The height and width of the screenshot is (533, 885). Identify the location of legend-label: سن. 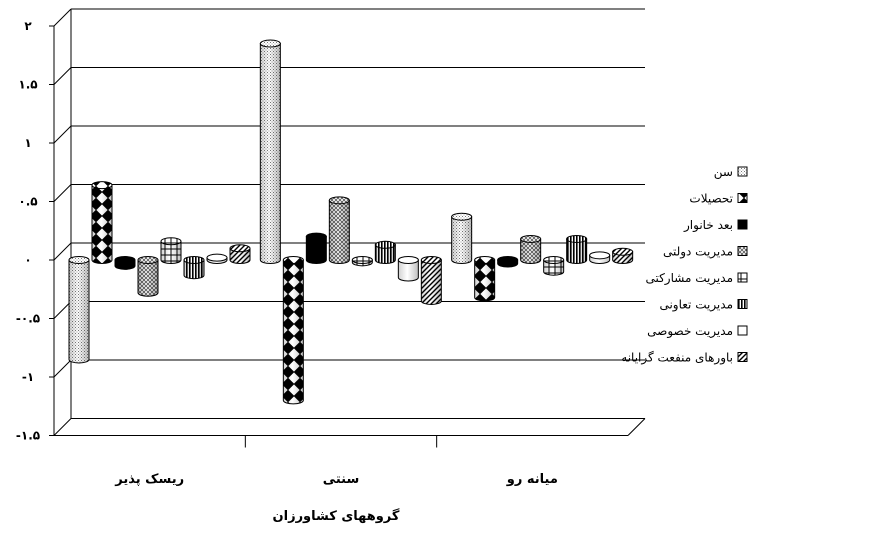
(723, 172).